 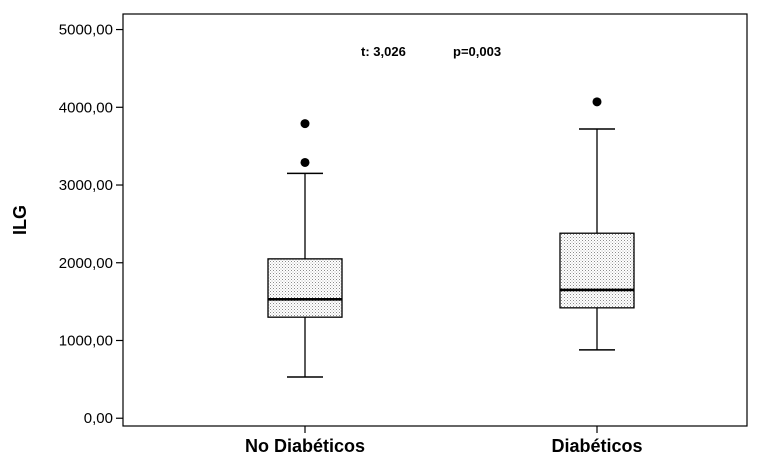 I want to click on box-no-diabeticos, so click(x=305, y=248).